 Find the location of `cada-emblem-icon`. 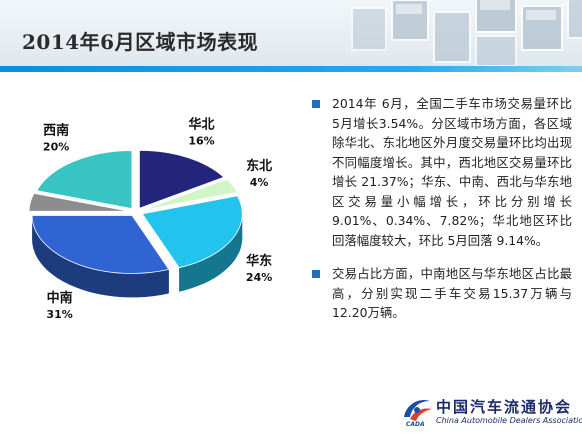

cada-emblem-icon is located at coordinates (418, 410).